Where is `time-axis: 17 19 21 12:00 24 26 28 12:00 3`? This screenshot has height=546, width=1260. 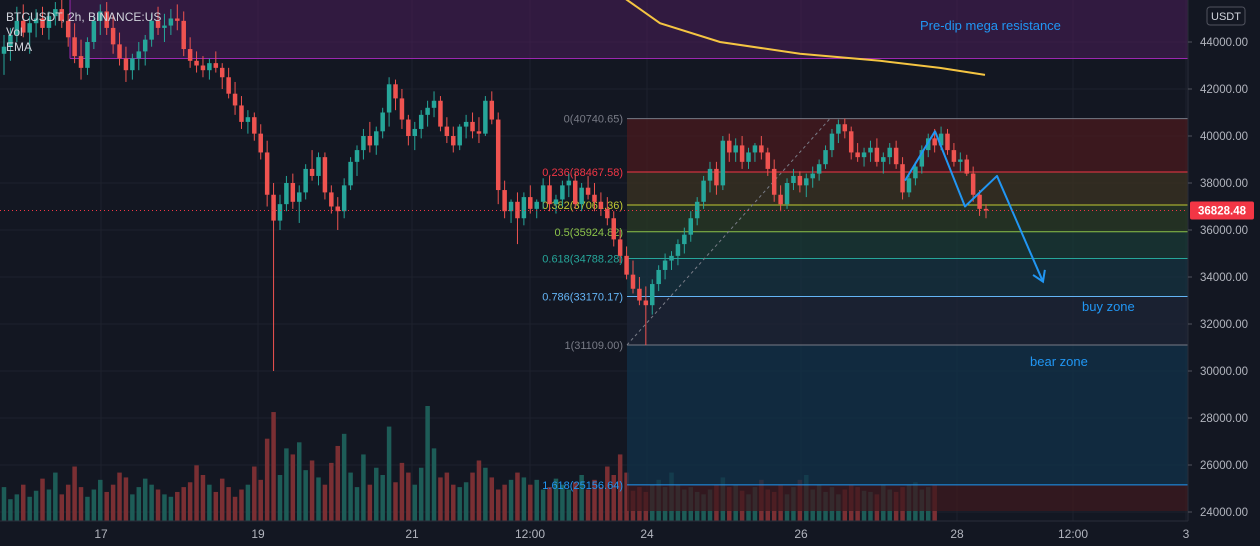
time-axis: 17 19 21 12:00 24 26 28 12:00 3 is located at coordinates (630, 533).